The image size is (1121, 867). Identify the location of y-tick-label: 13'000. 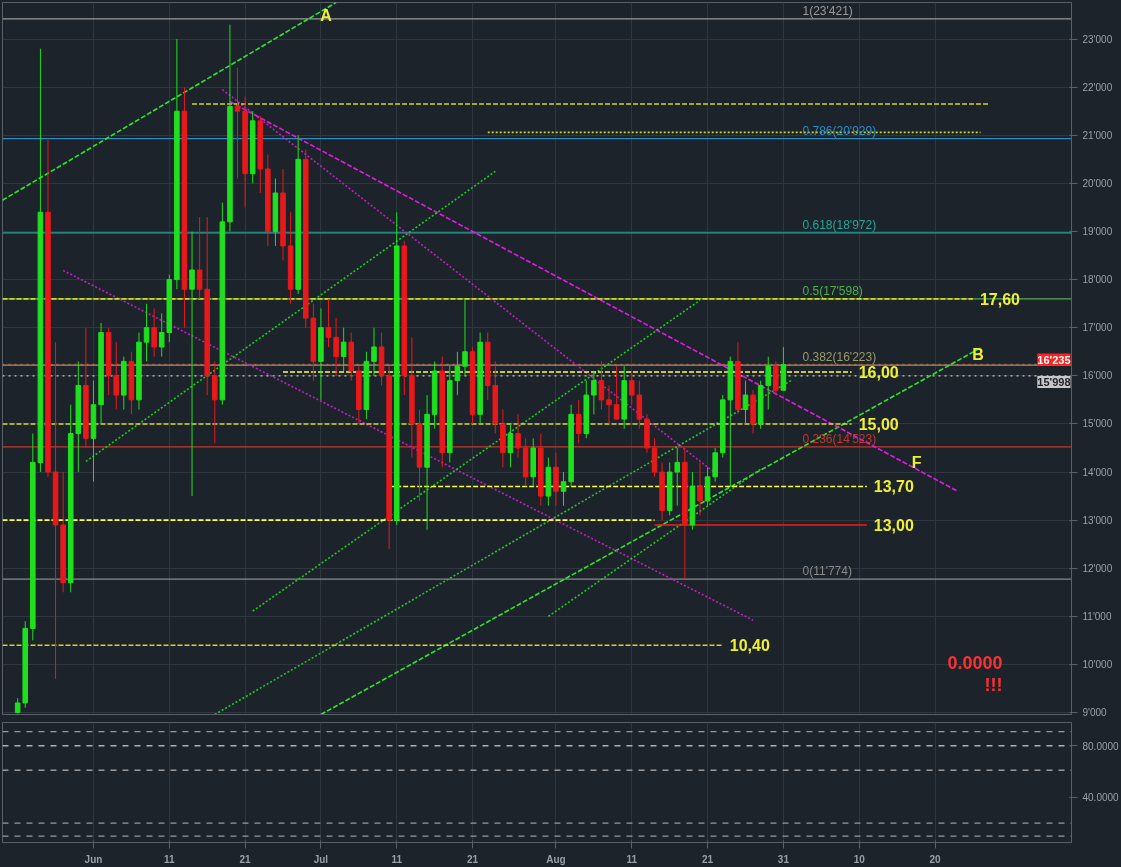
(1097, 520).